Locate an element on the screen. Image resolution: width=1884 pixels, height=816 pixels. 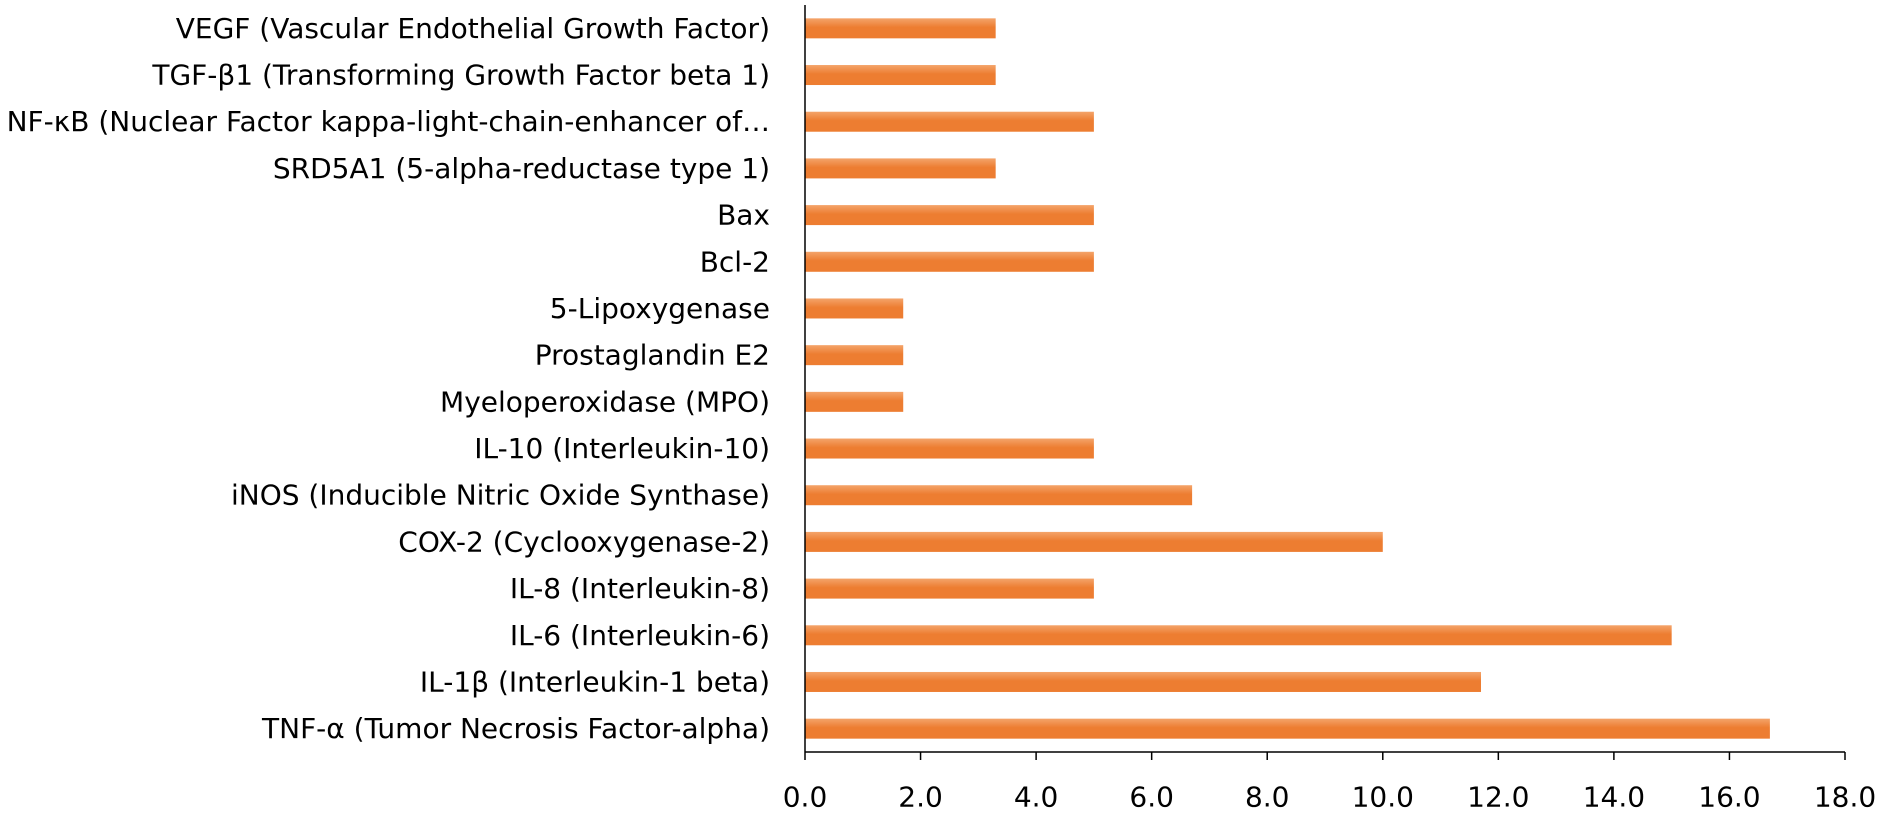
x-tick-label: 12.0 is located at coordinates (1498, 796).